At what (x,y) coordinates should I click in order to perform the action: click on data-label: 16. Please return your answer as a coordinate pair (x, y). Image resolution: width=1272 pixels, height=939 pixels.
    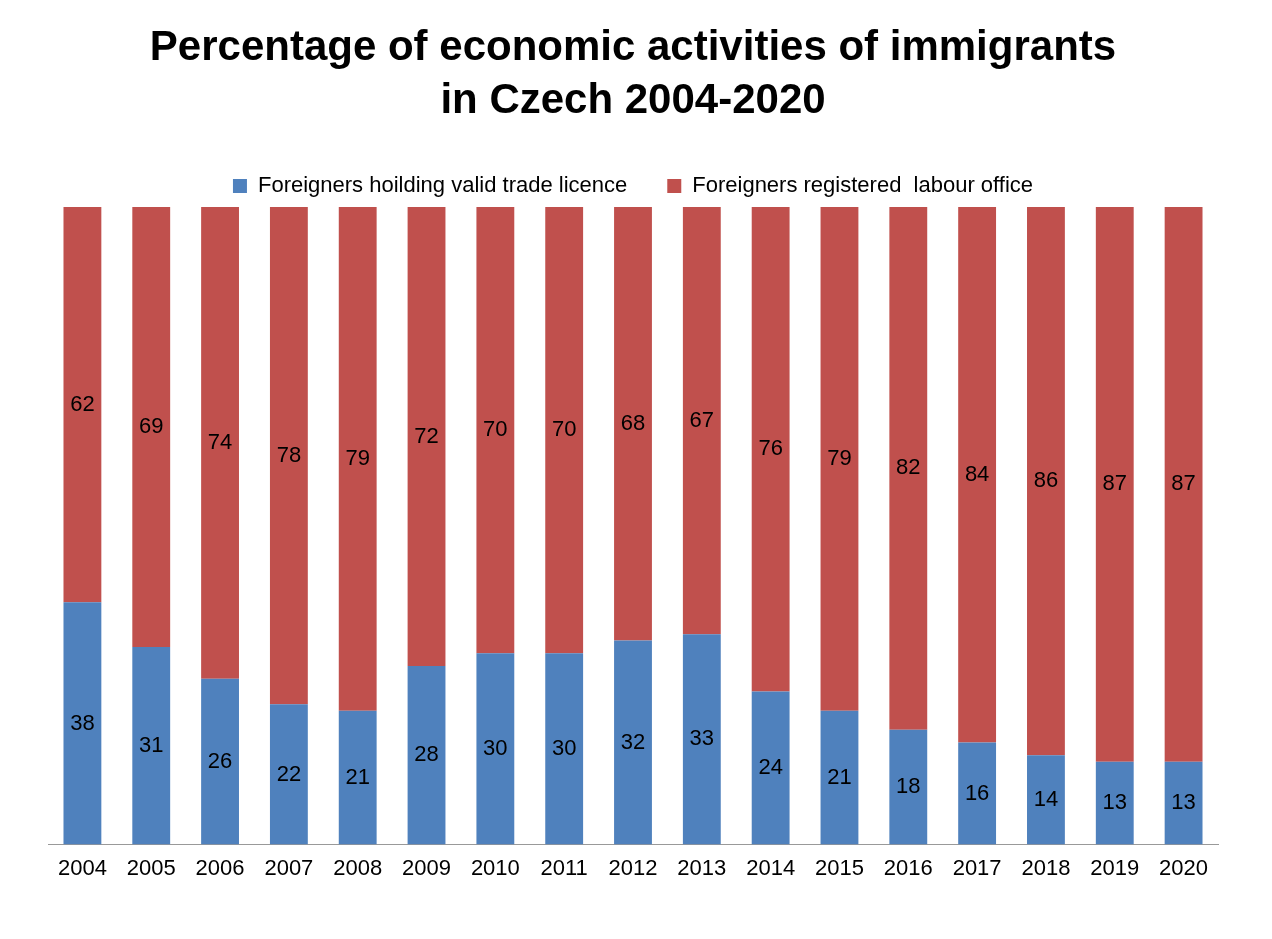
    Looking at the image, I should click on (977, 792).